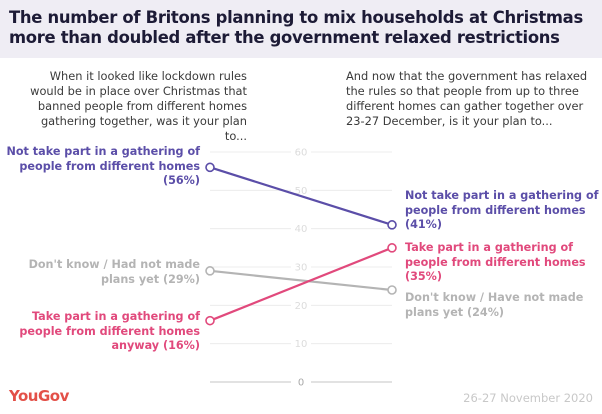  What do you see at coordinates (301, 306) in the screenshot?
I see `y-tick-label: 20` at bounding box center [301, 306].